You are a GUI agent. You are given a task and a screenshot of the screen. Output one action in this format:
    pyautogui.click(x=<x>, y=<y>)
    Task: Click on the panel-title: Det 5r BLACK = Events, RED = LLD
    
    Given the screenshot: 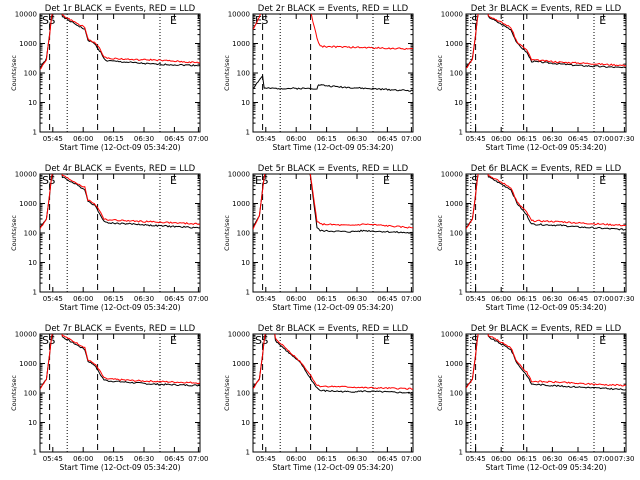 What is the action you would take?
    pyautogui.click(x=333, y=169)
    